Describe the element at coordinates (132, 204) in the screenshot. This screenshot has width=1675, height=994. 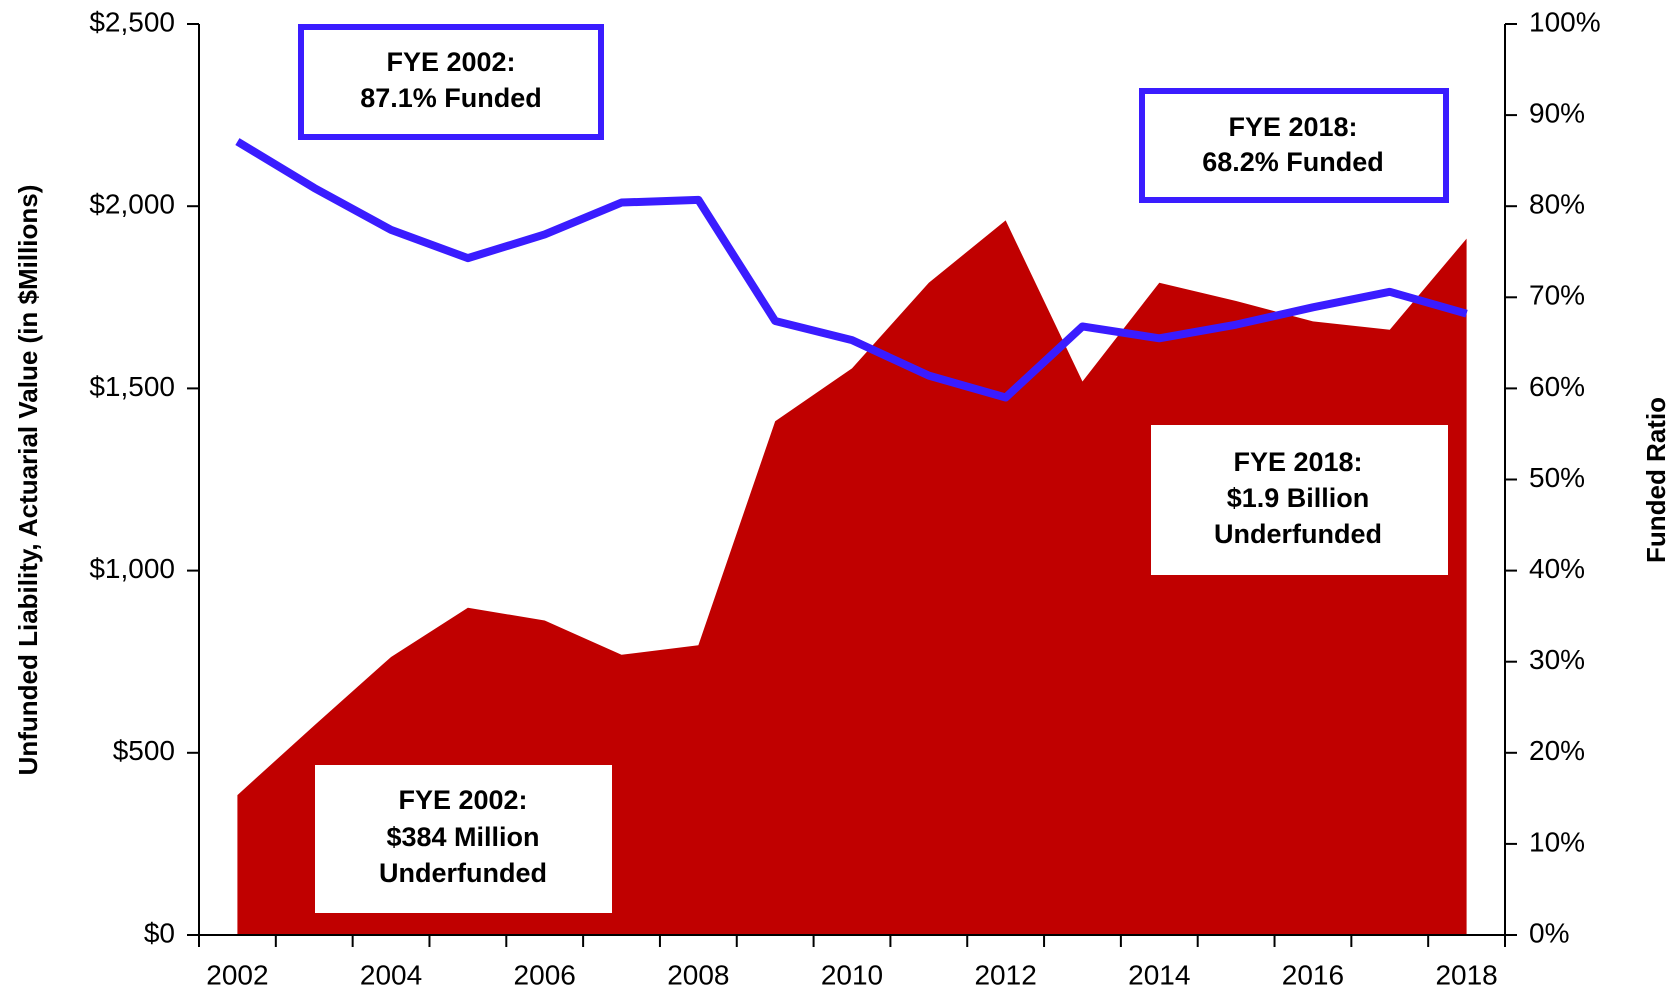
I see `y-tick-label: $2,000` at that location.